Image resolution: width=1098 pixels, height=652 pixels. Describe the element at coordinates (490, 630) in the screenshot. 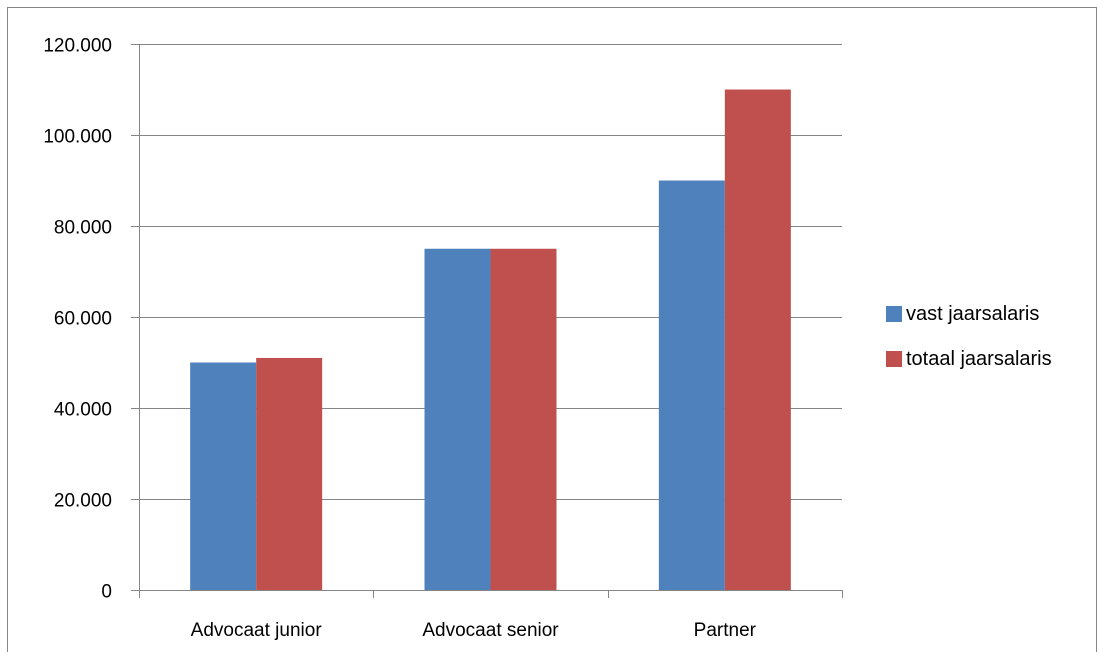

I see `x-tick-label: Advocaat senior` at that location.